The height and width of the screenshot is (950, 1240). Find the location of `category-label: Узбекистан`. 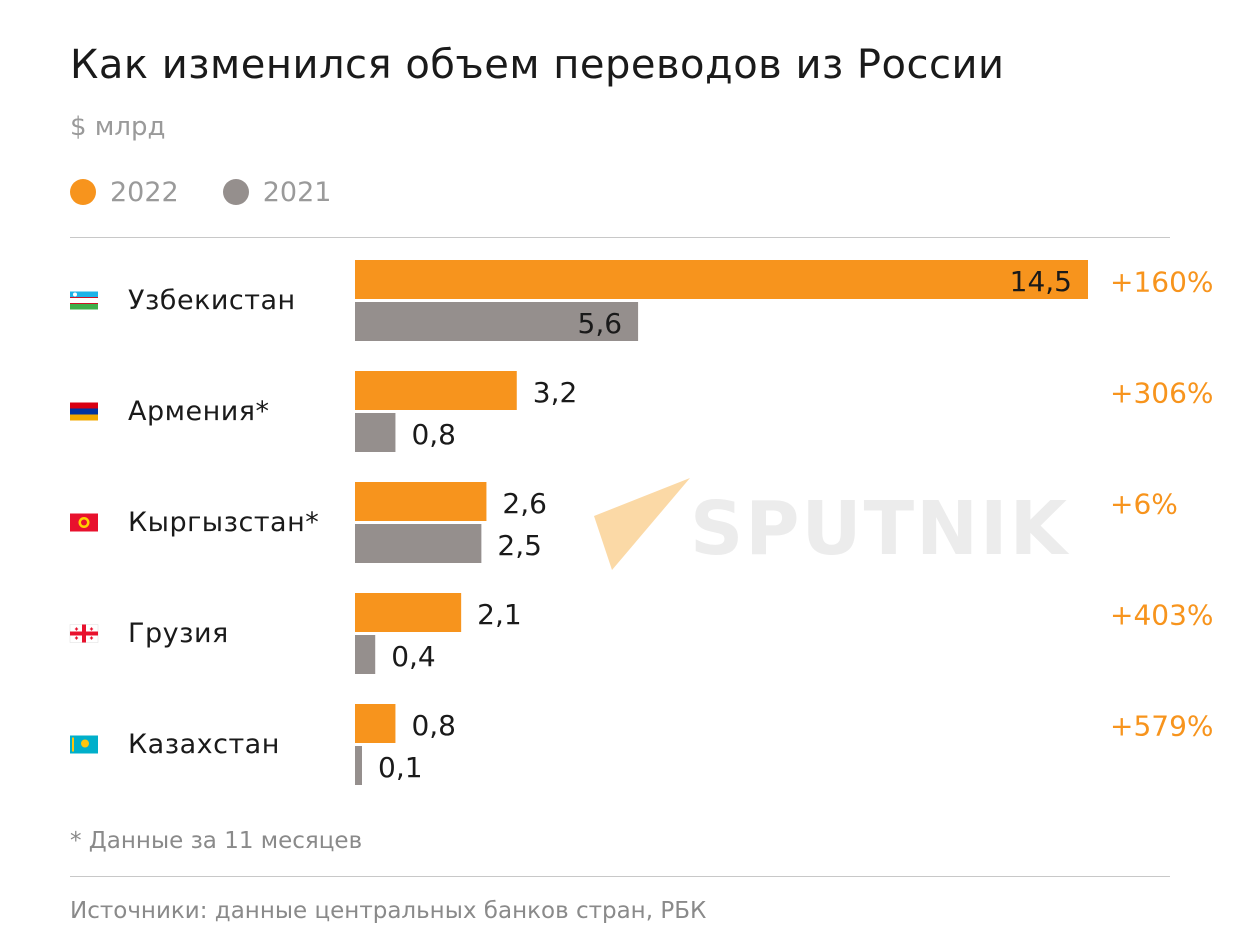

category-label: Узбекистан is located at coordinates (212, 300).